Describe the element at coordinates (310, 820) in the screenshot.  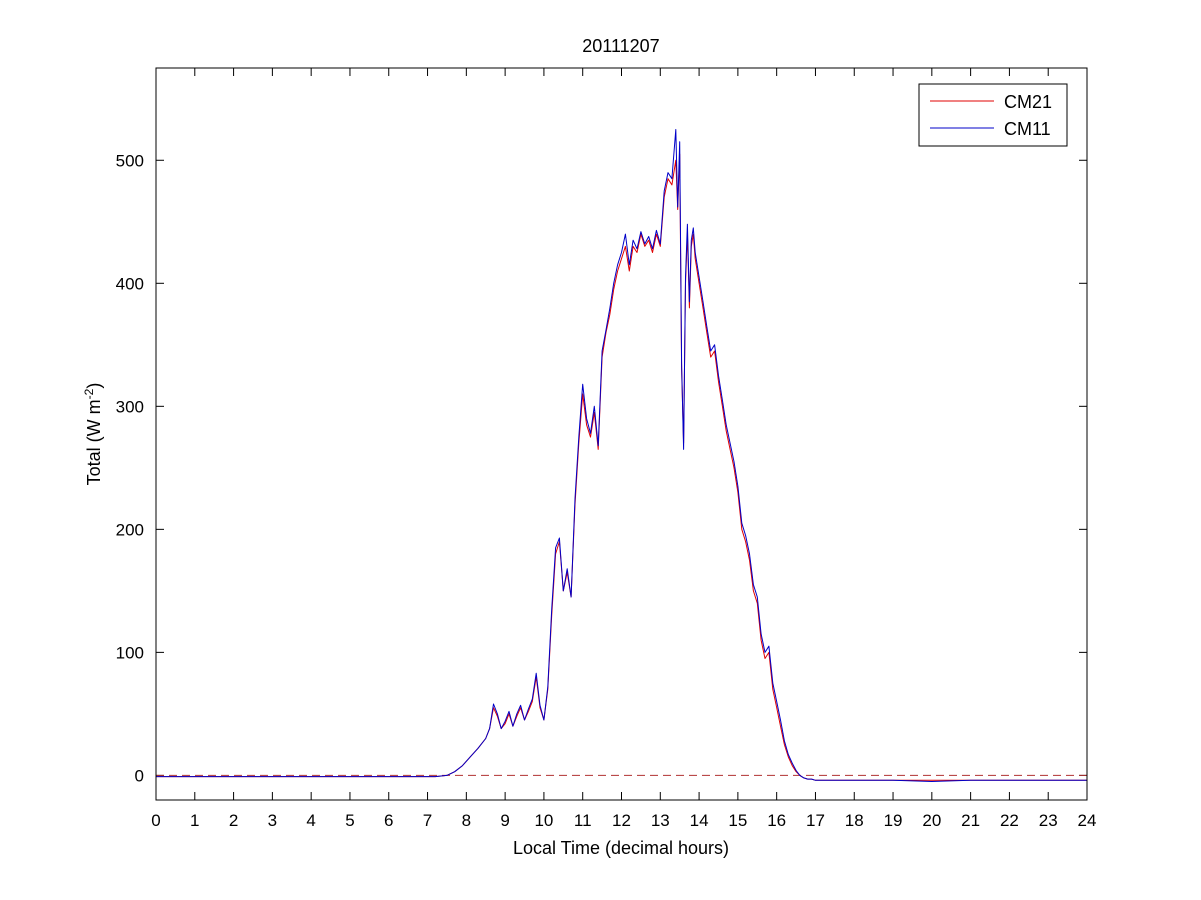
I see `x-tick-label-4: 4` at that location.